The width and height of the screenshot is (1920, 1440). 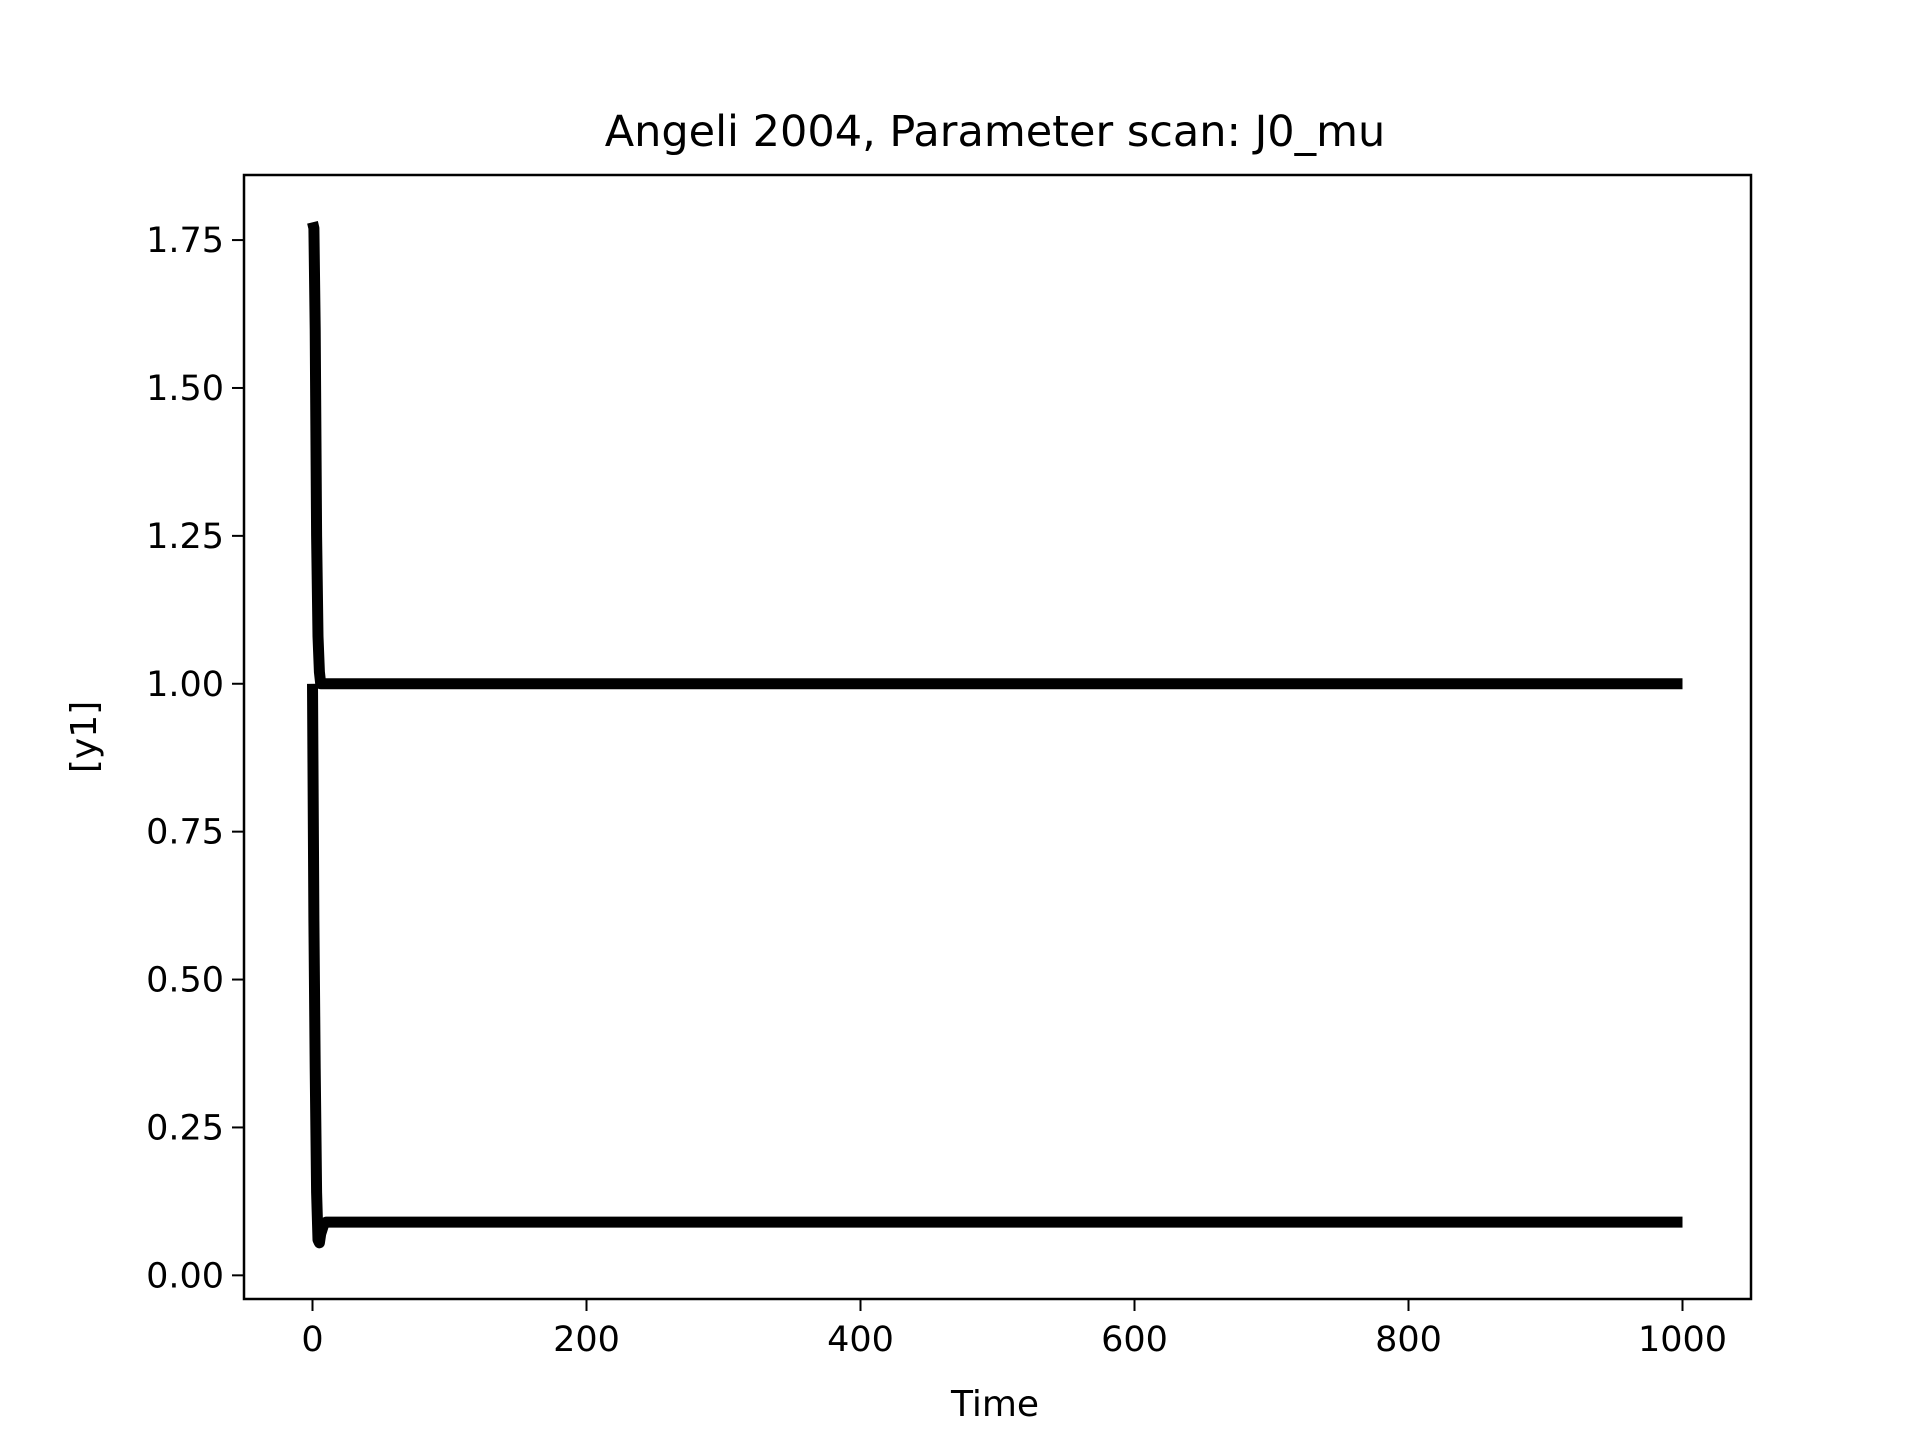 I want to click on x-tick-label: 0, so click(x=312, y=1340).